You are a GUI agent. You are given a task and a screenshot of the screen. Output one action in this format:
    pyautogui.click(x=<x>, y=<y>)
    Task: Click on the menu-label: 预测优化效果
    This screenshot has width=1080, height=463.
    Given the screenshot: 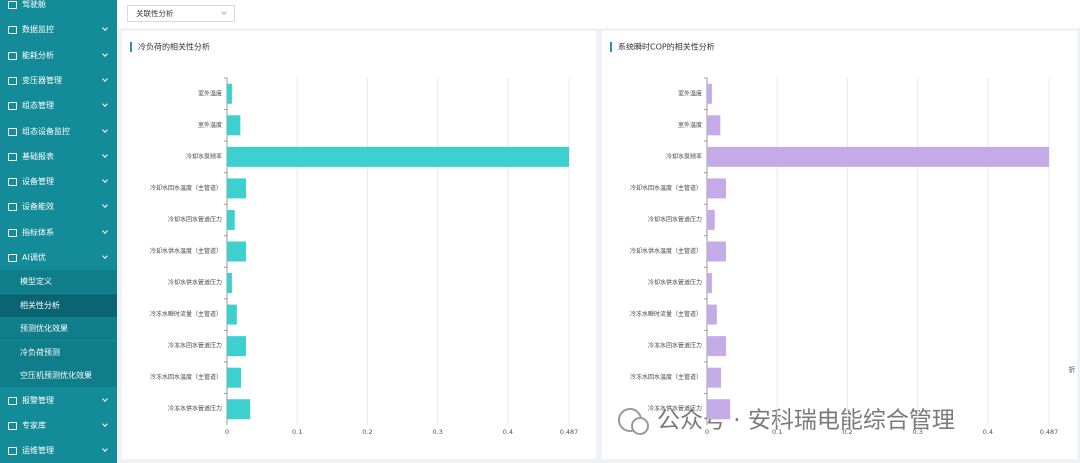 What is the action you would take?
    pyautogui.click(x=44, y=329)
    